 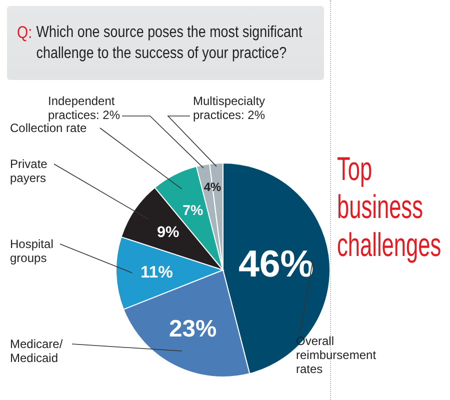 What do you see at coordinates (389, 207) in the screenshot?
I see `text: Top business challenges` at bounding box center [389, 207].